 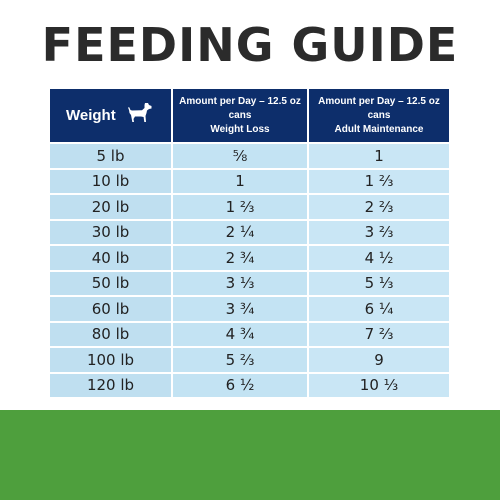 I want to click on weight-loss-cell: ⅝, so click(x=239, y=155).